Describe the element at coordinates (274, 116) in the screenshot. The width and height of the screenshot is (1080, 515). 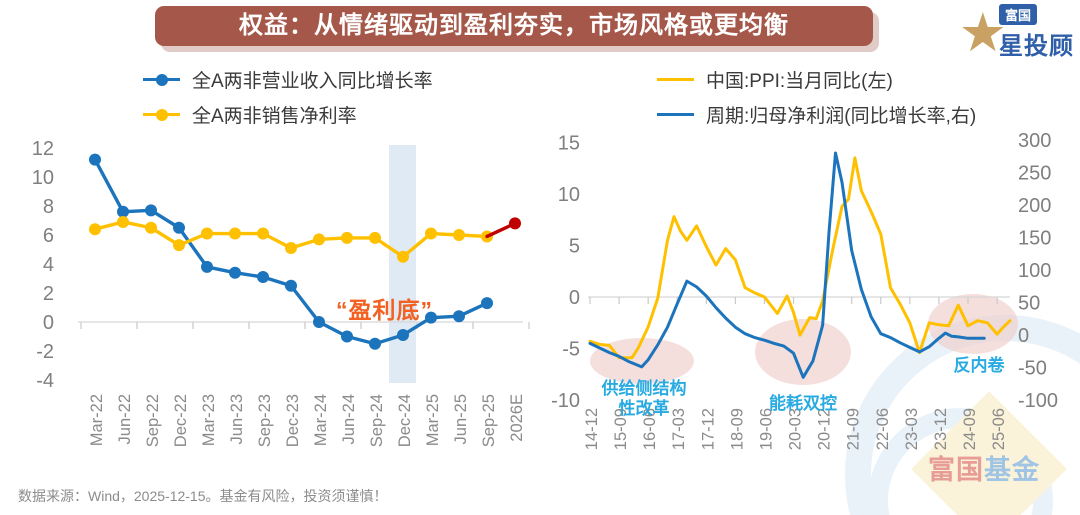
I see `legend-label: 全A两非销售净利率` at that location.